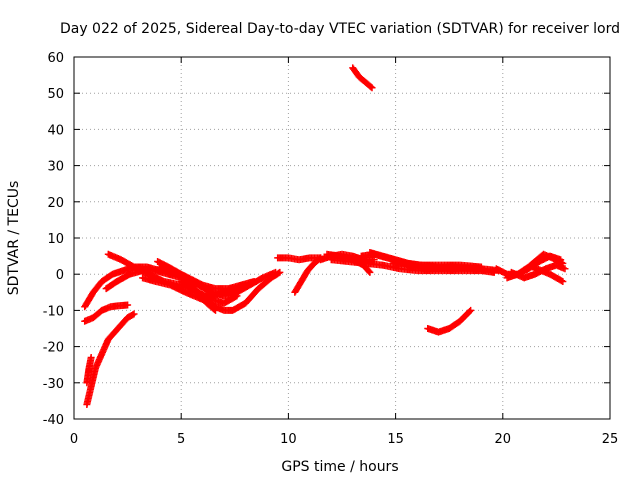 The image size is (640, 480). What do you see at coordinates (53, 420) in the screenshot?
I see `y-tick-label: -40` at bounding box center [53, 420].